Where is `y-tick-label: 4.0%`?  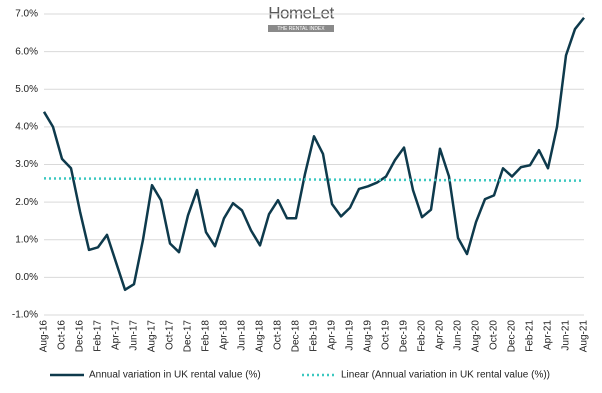
y-tick-label: 4.0% is located at coordinates (26, 127).